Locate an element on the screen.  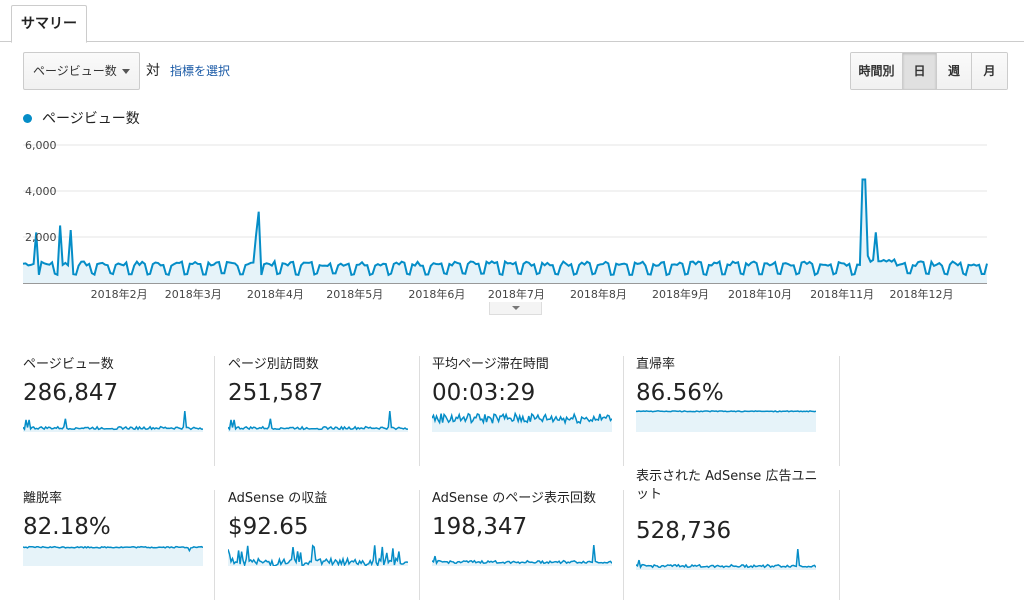
metric-card: 表示された AdSense 広告ユニット 528,736 is located at coordinates (738, 534).